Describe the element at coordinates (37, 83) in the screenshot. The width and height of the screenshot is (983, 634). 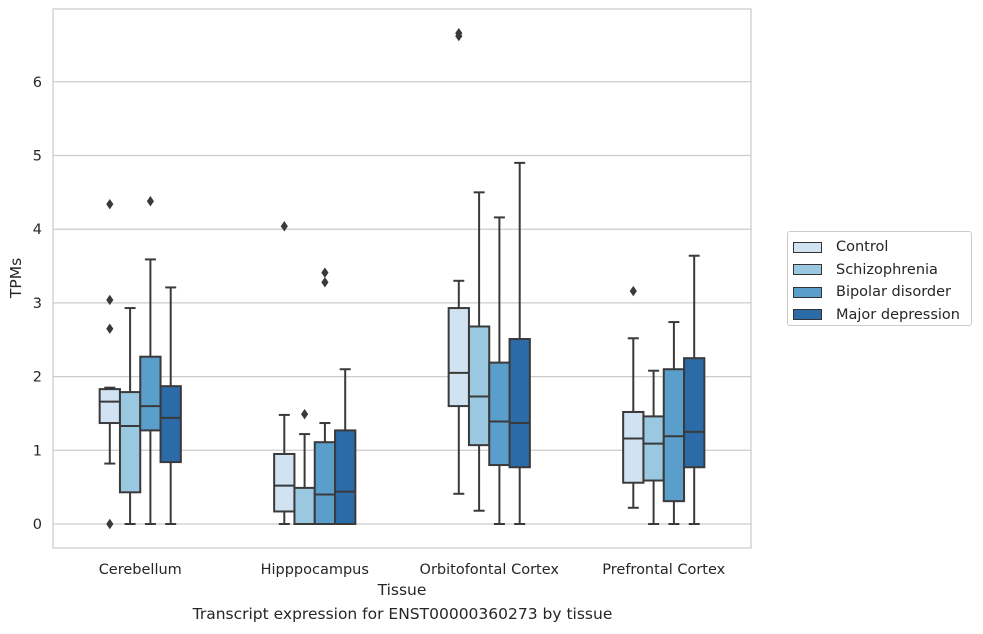
I see `y-tick-label: 6` at that location.